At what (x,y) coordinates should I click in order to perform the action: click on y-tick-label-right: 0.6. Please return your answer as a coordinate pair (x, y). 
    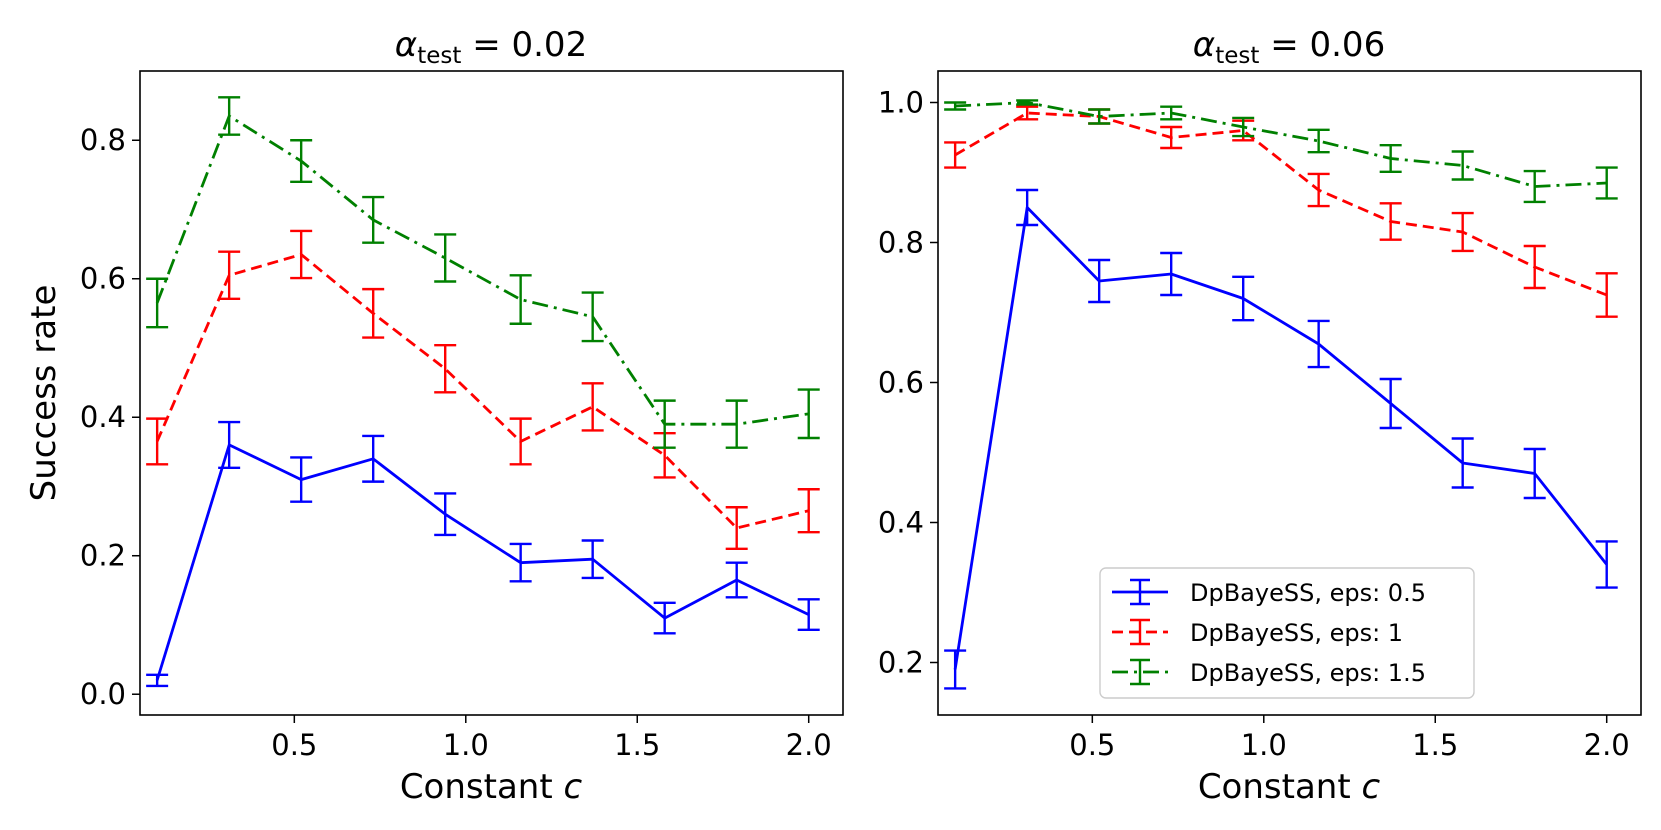
    Looking at the image, I should click on (901, 383).